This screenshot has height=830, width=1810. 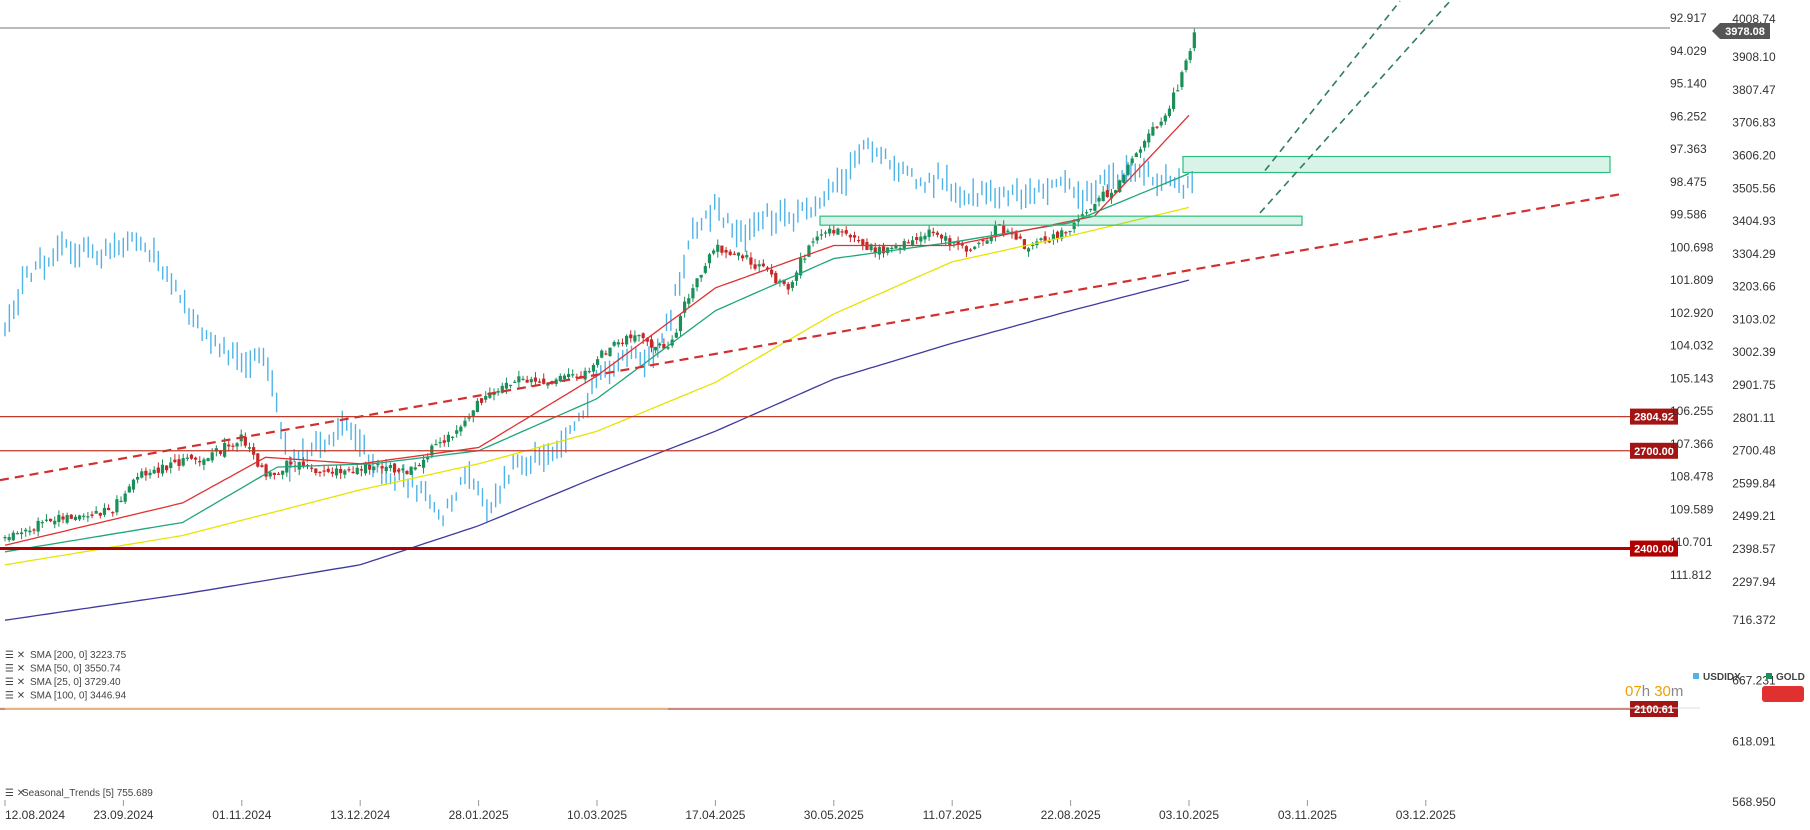 I want to click on gold-axis-label: 2297.94, so click(x=1754, y=582).